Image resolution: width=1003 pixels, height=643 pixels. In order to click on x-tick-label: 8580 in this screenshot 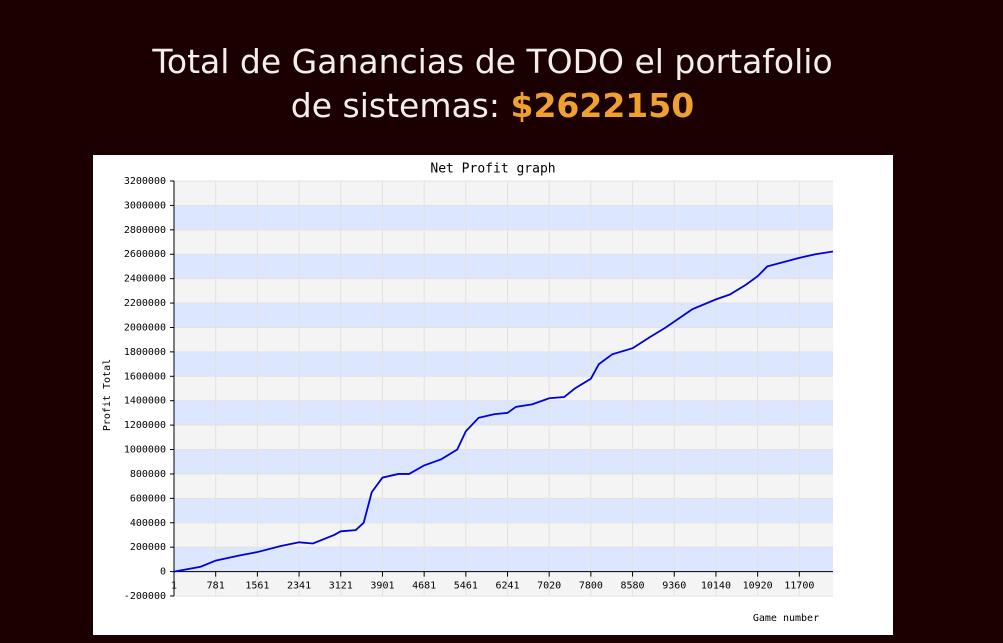, I will do `click(633, 586)`.